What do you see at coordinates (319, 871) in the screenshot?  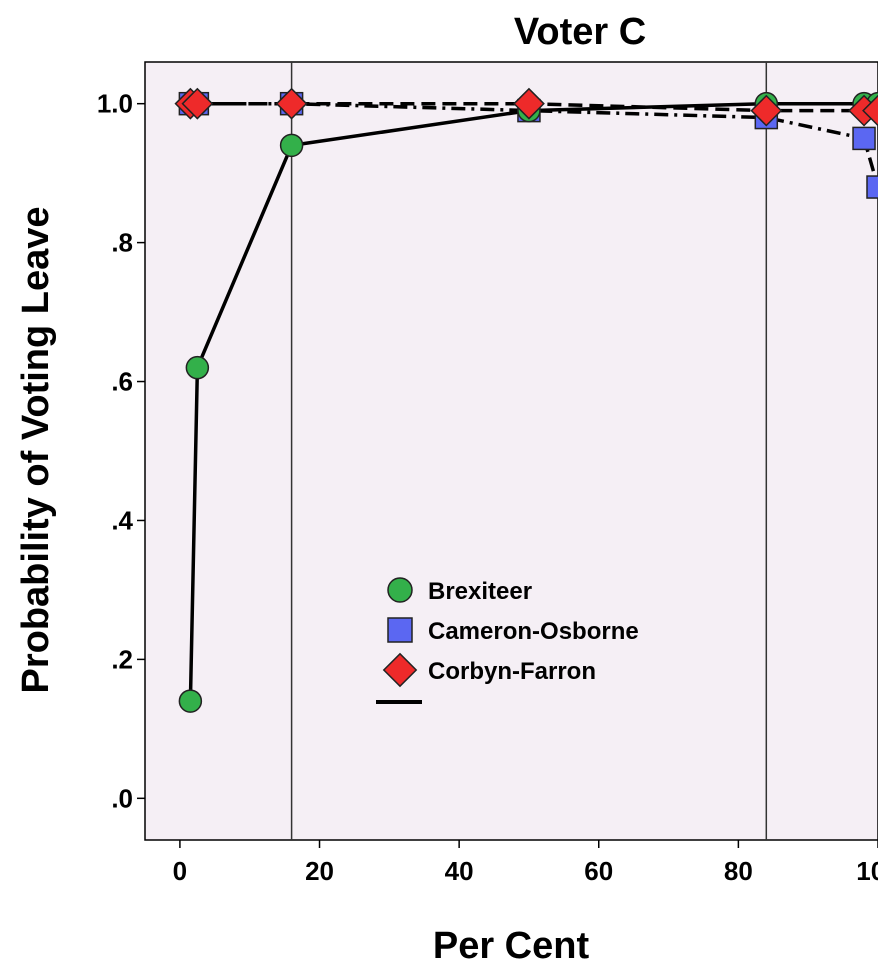 I see `x-tick-label: 20` at bounding box center [319, 871].